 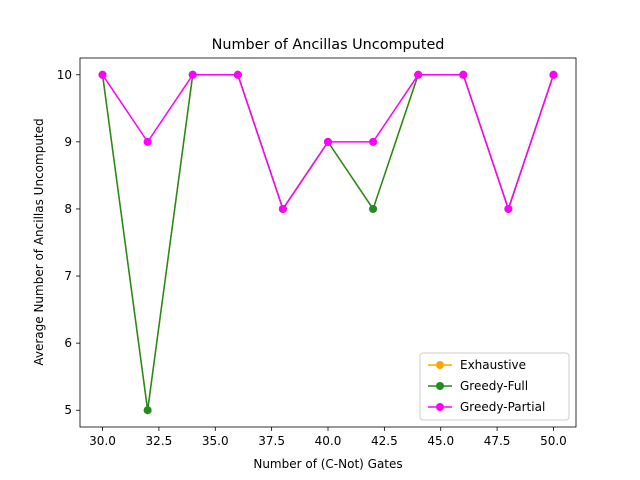 What do you see at coordinates (493, 365) in the screenshot?
I see `legend-label-exhaustive: Exhaustive` at bounding box center [493, 365].